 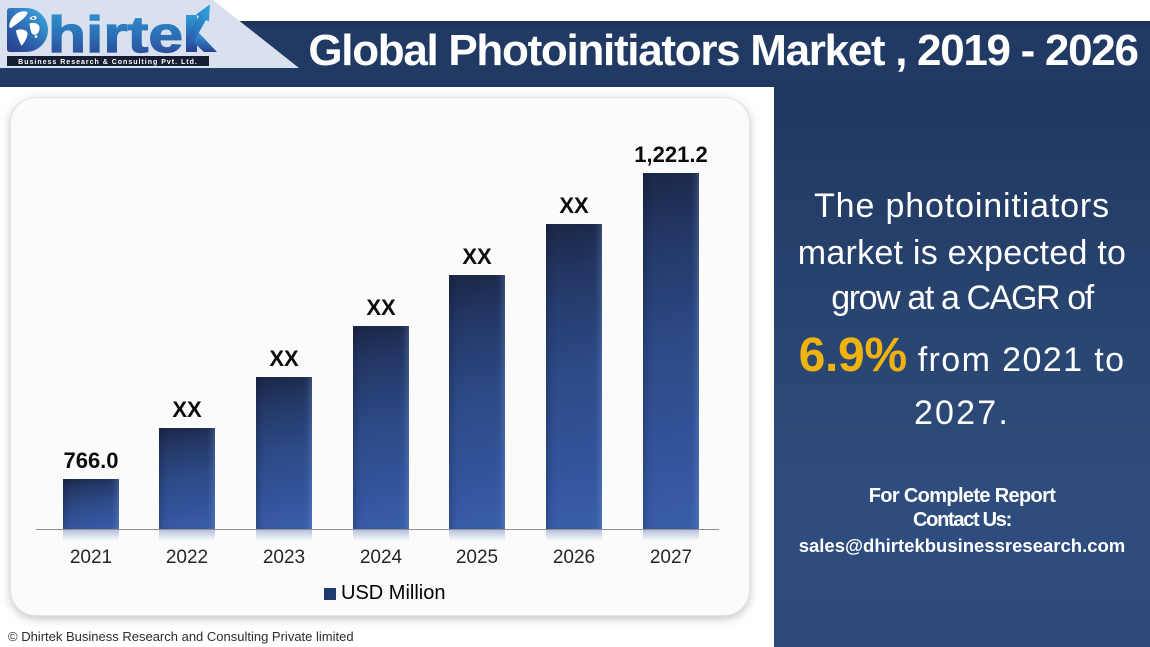 What do you see at coordinates (115, 34) in the screenshot?
I see `svg-text: hirte` at bounding box center [115, 34].